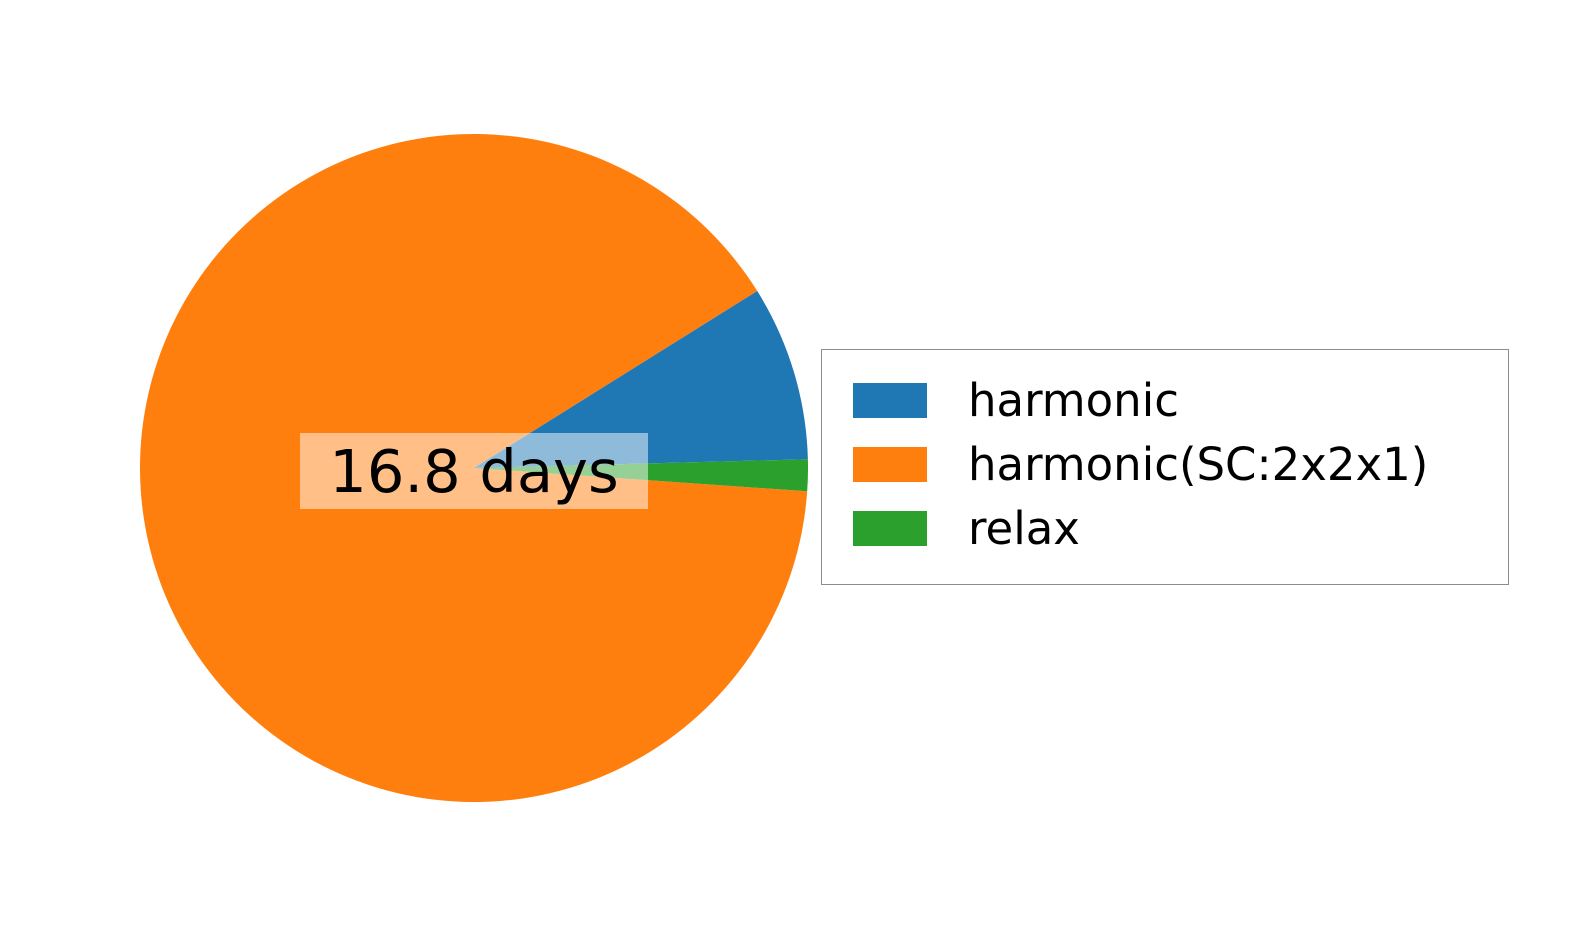 The width and height of the screenshot is (1585, 951). Describe the element at coordinates (1165, 528) in the screenshot. I see `legend-item-relax: relax` at that location.